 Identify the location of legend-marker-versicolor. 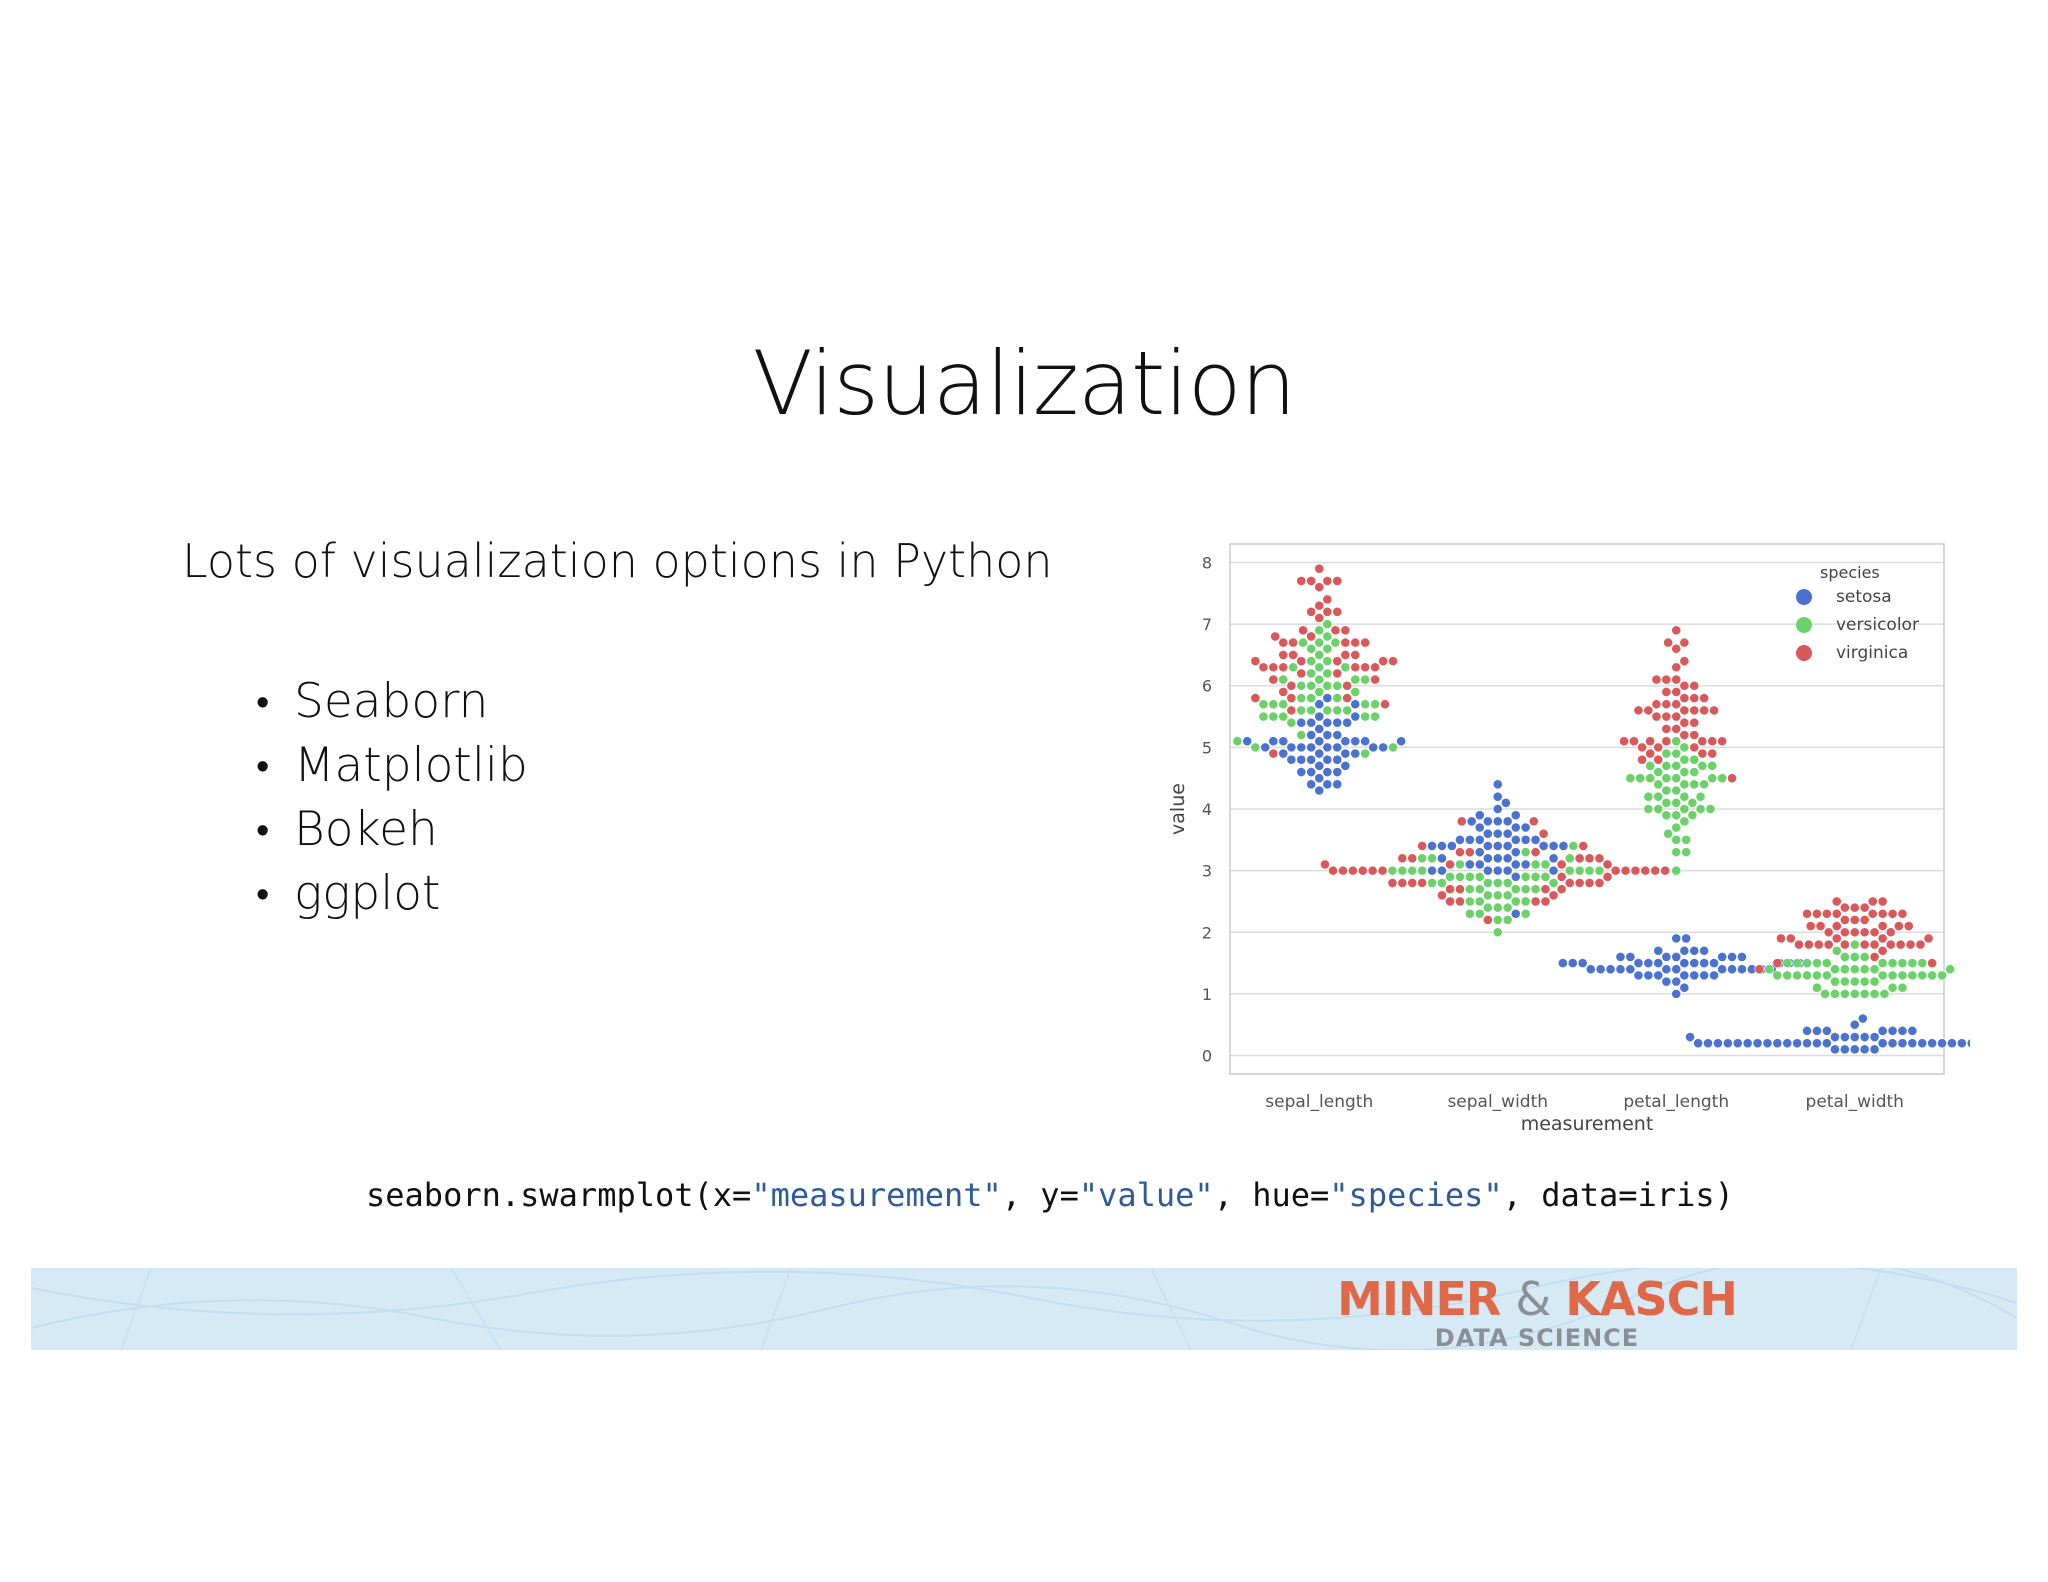
(1804, 625).